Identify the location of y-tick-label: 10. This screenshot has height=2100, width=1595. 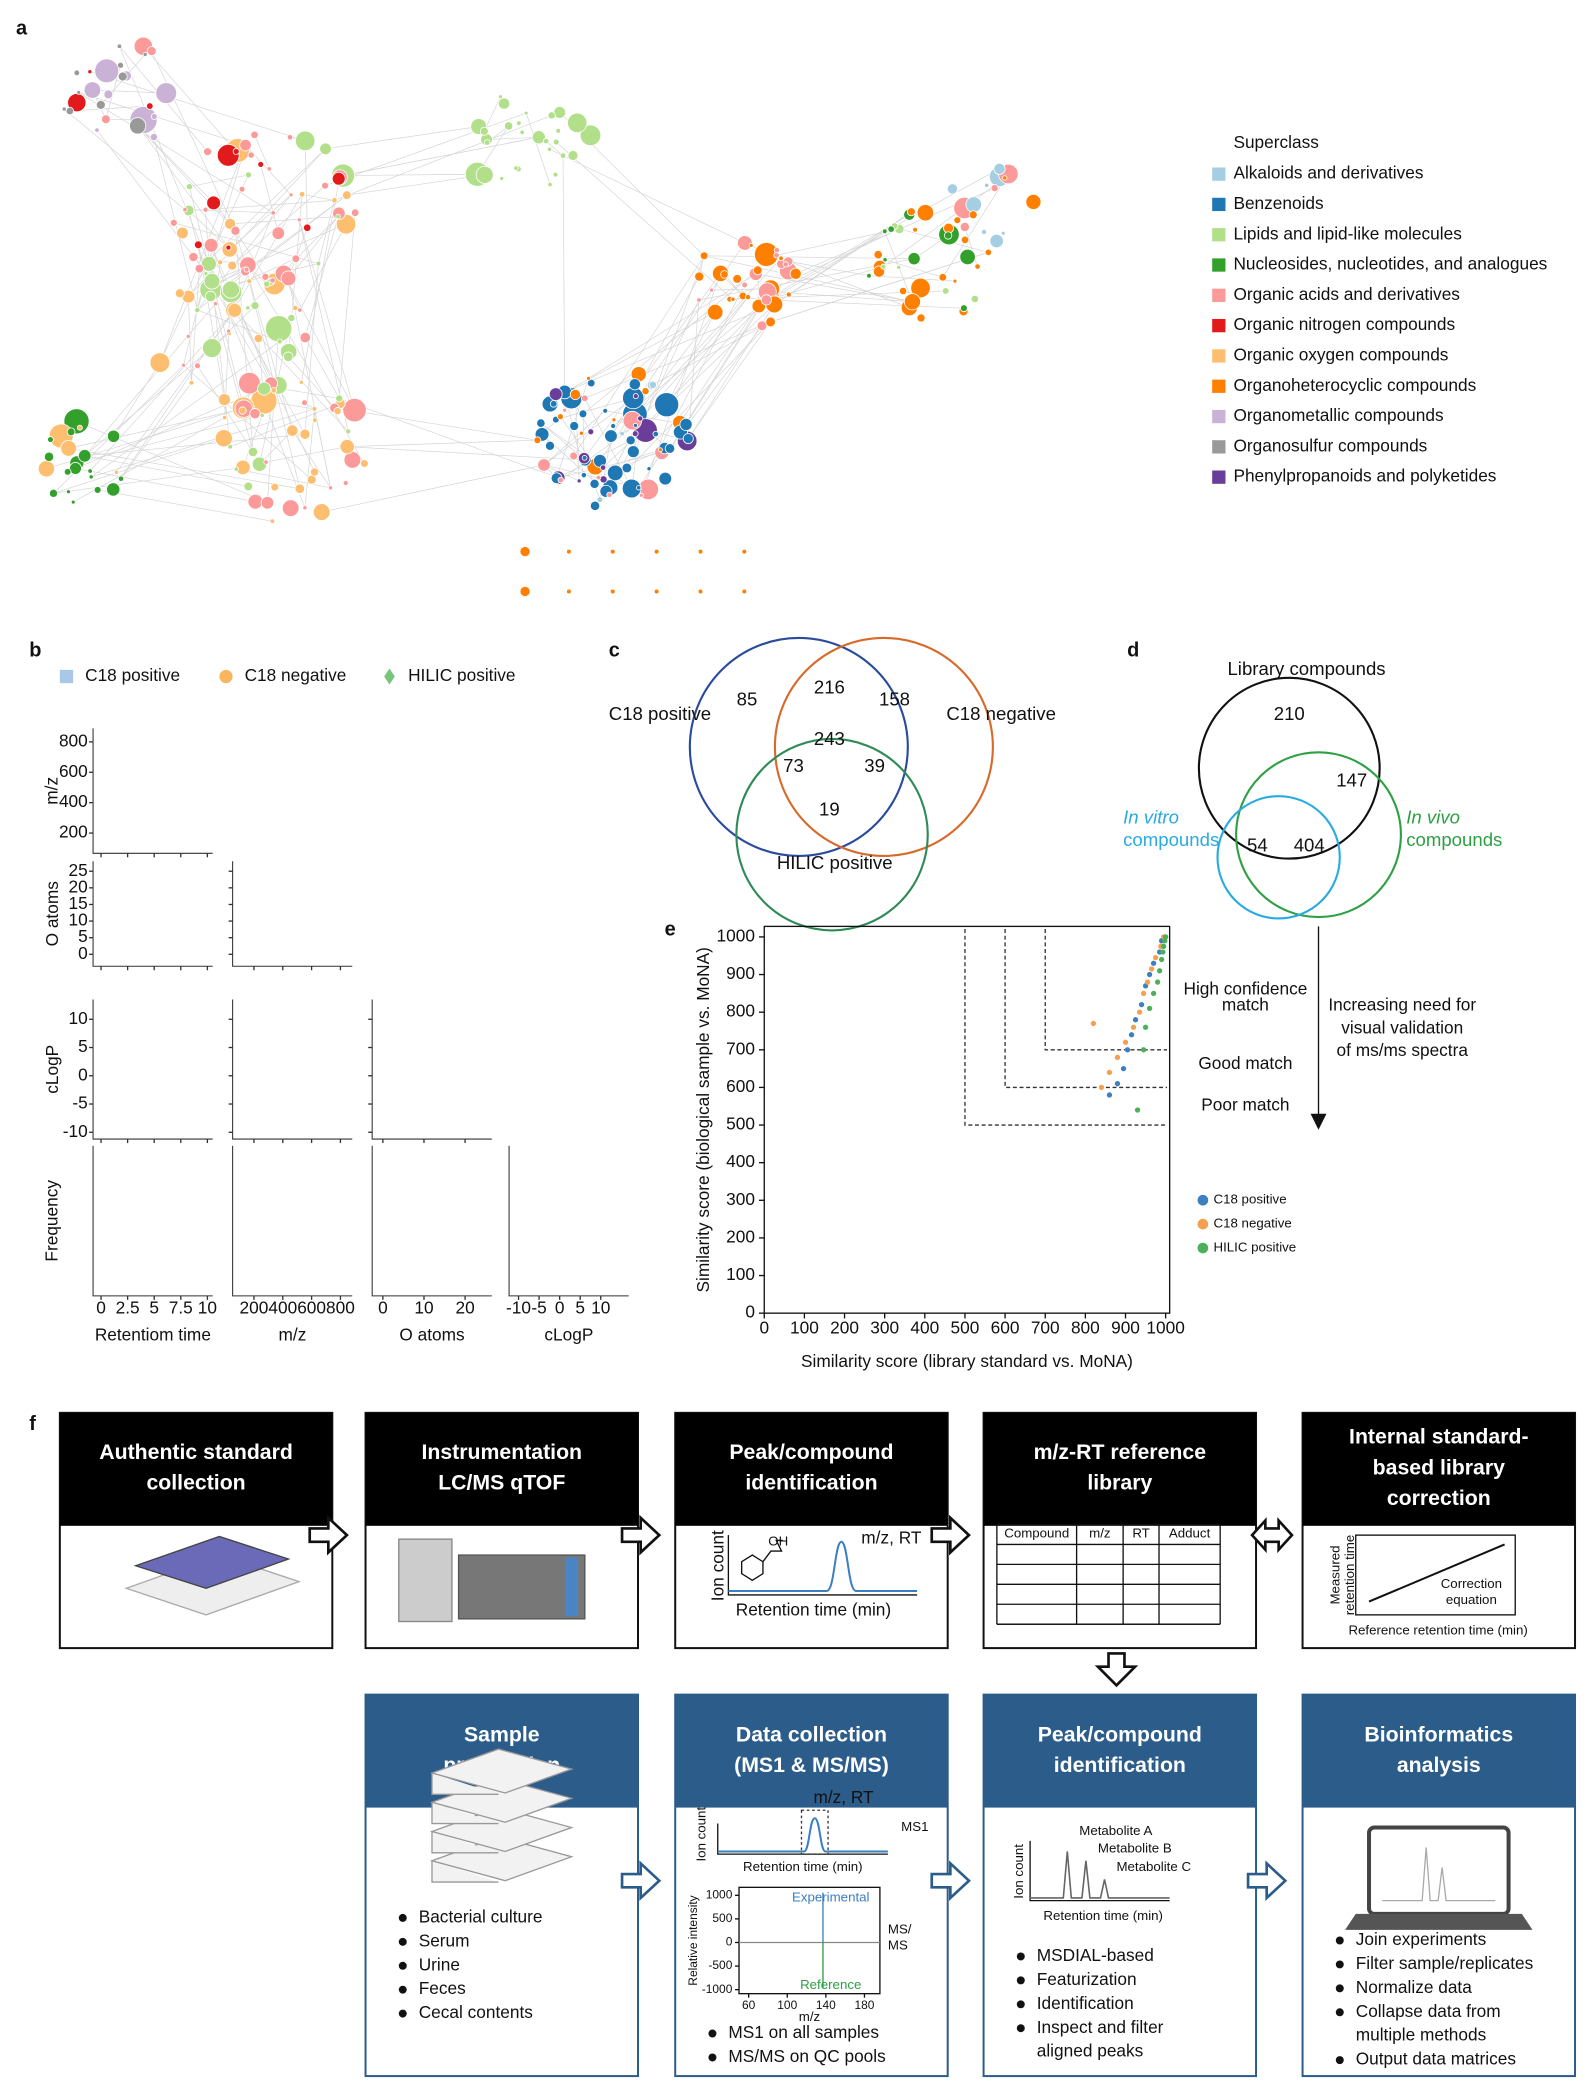
(78, 920).